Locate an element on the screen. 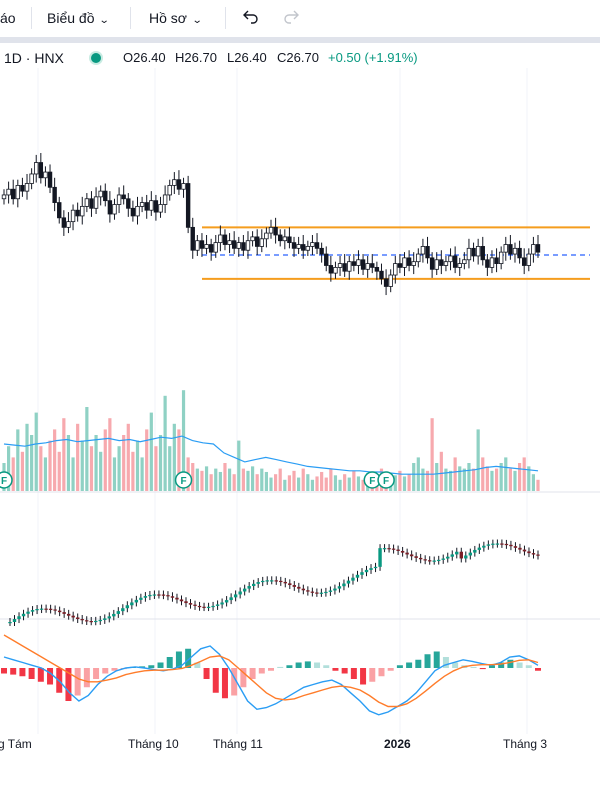  toolbar-item-cut: áo is located at coordinates (8, 18).